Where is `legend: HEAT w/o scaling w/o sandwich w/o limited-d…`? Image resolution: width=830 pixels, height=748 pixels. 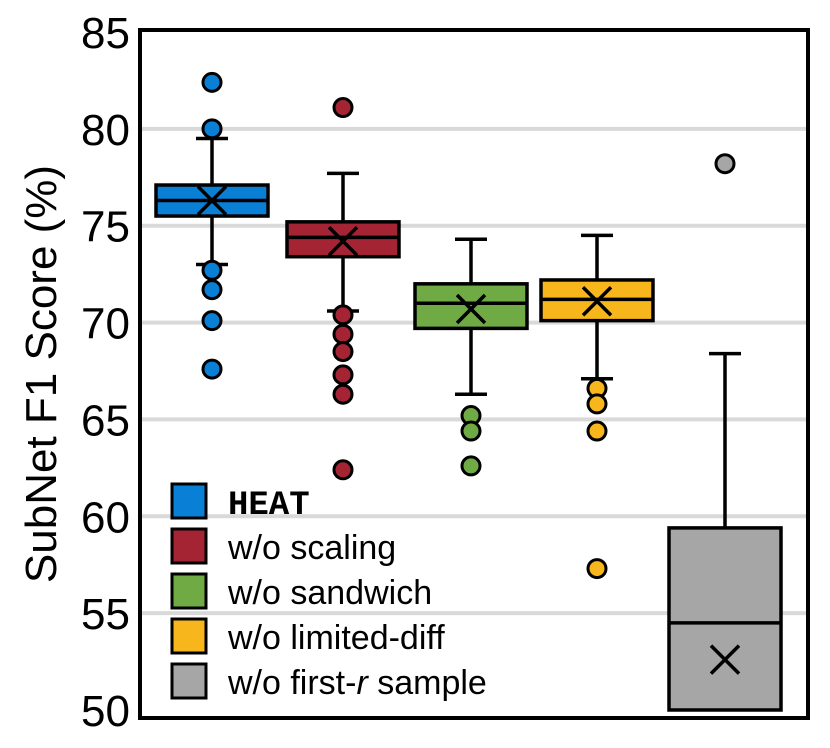
legend: HEAT w/o scaling w/o sandwich w/o limited-d… is located at coordinates (328, 592).